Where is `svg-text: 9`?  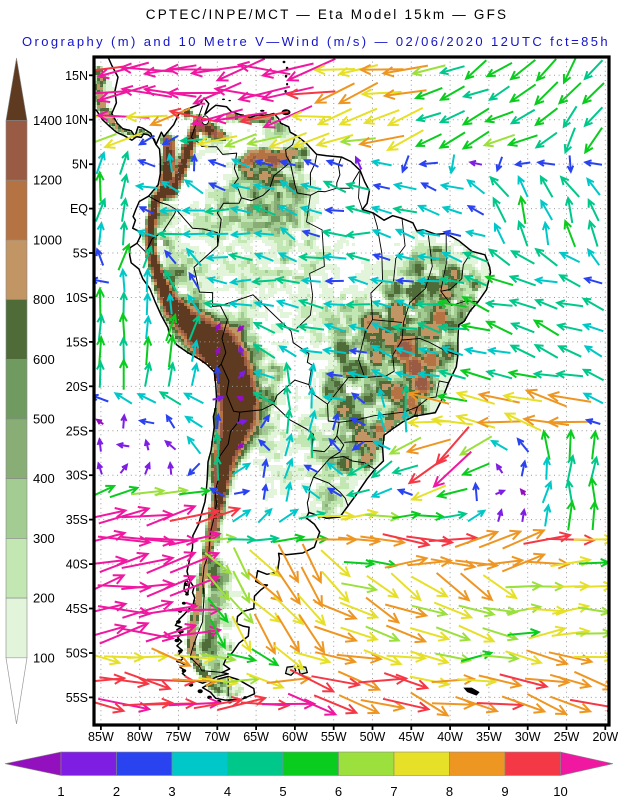 svg-text: 9 is located at coordinates (504, 791).